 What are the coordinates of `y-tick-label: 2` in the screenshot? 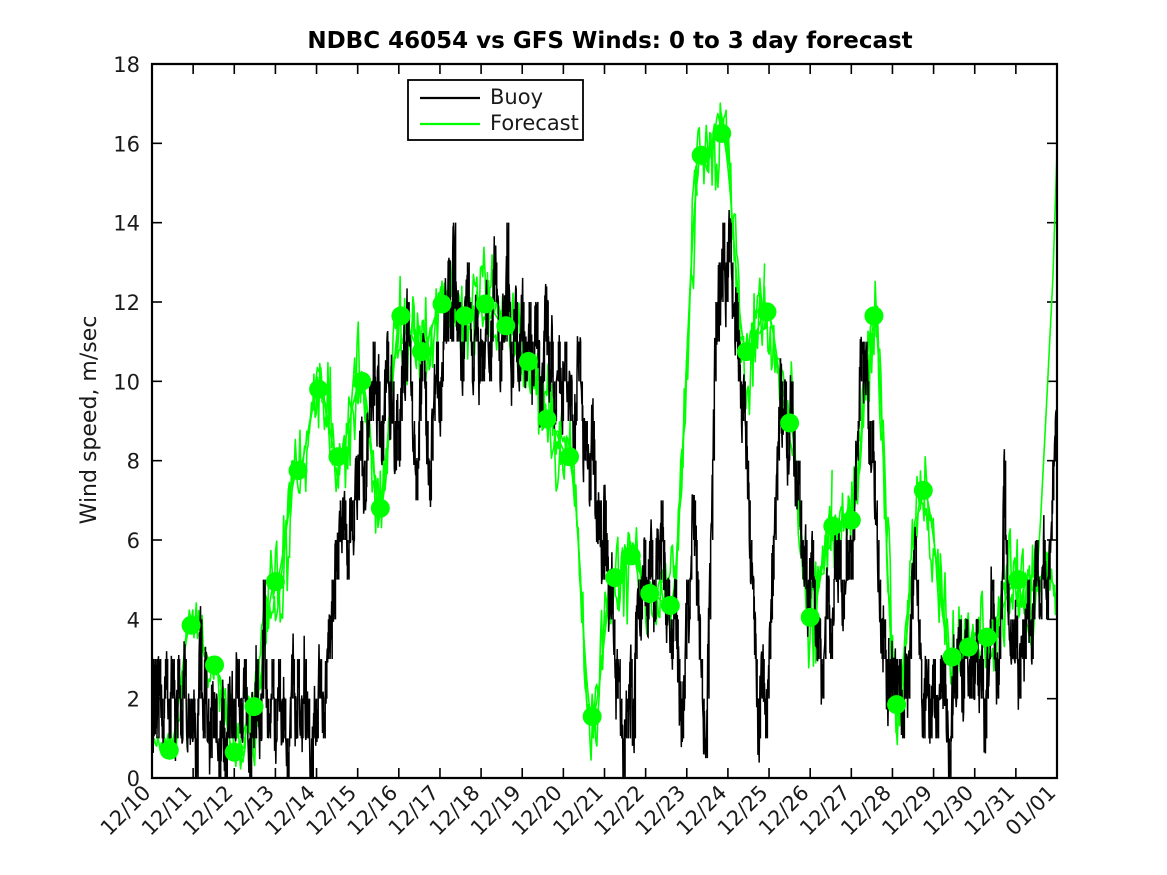 It's located at (133, 700).